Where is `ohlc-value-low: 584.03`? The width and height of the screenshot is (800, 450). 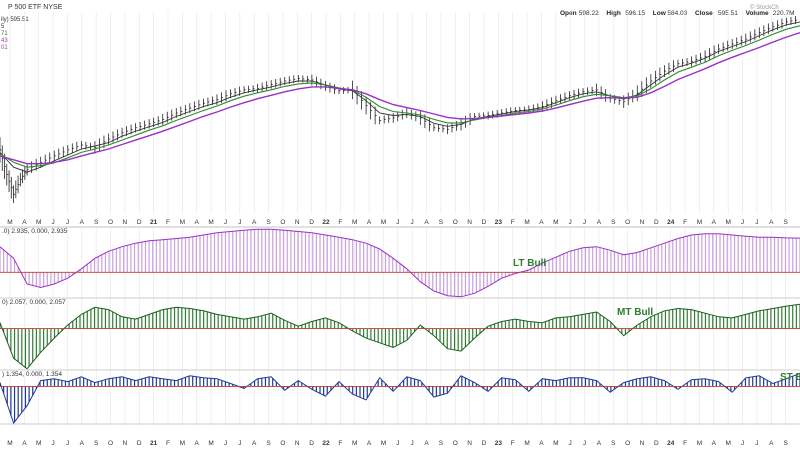
ohlc-value-low: 584.03 is located at coordinates (677, 13).